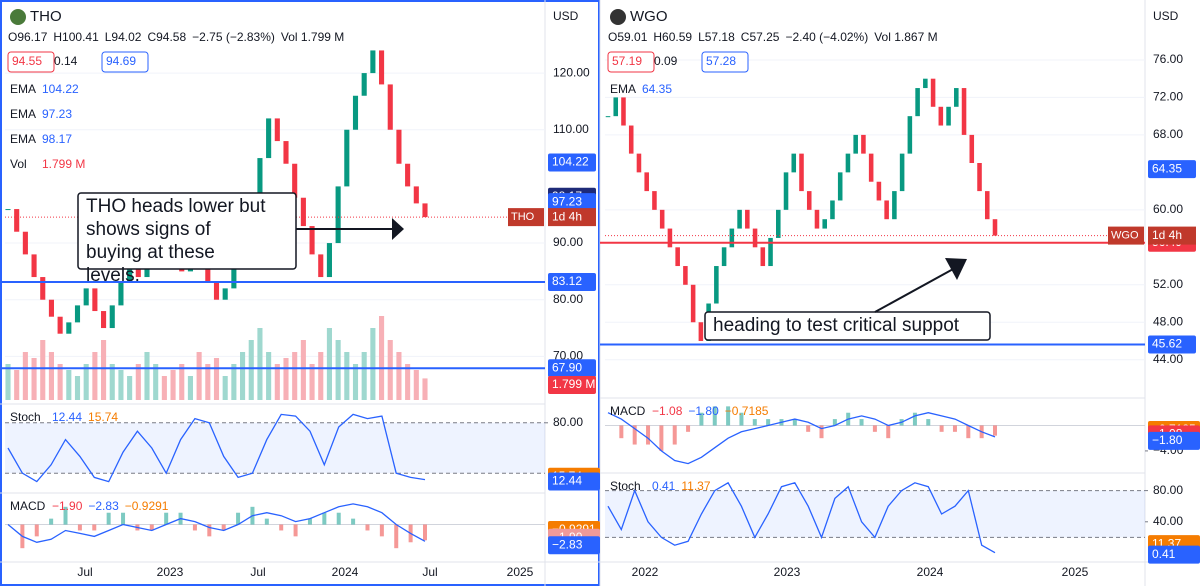 Image resolution: width=1200 pixels, height=586 pixels. I want to click on symbol-icon, so click(618, 17).